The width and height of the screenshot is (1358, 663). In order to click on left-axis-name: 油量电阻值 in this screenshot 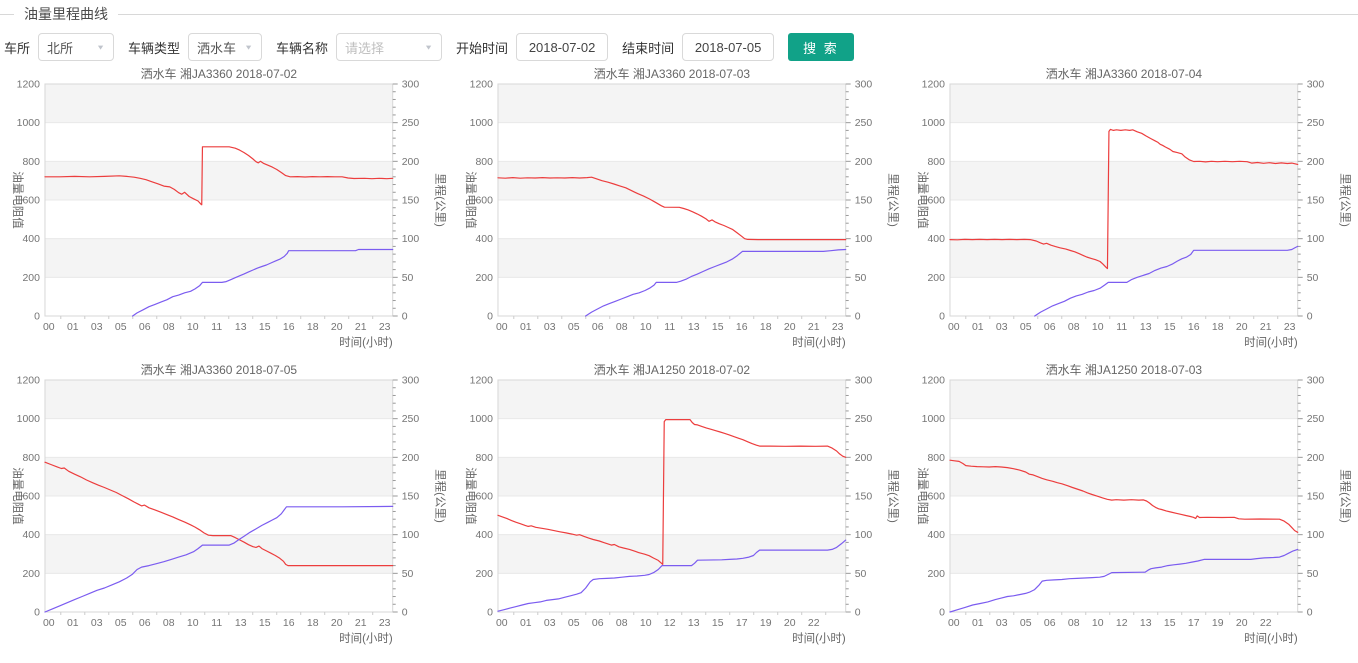, I will do `click(471, 199)`.